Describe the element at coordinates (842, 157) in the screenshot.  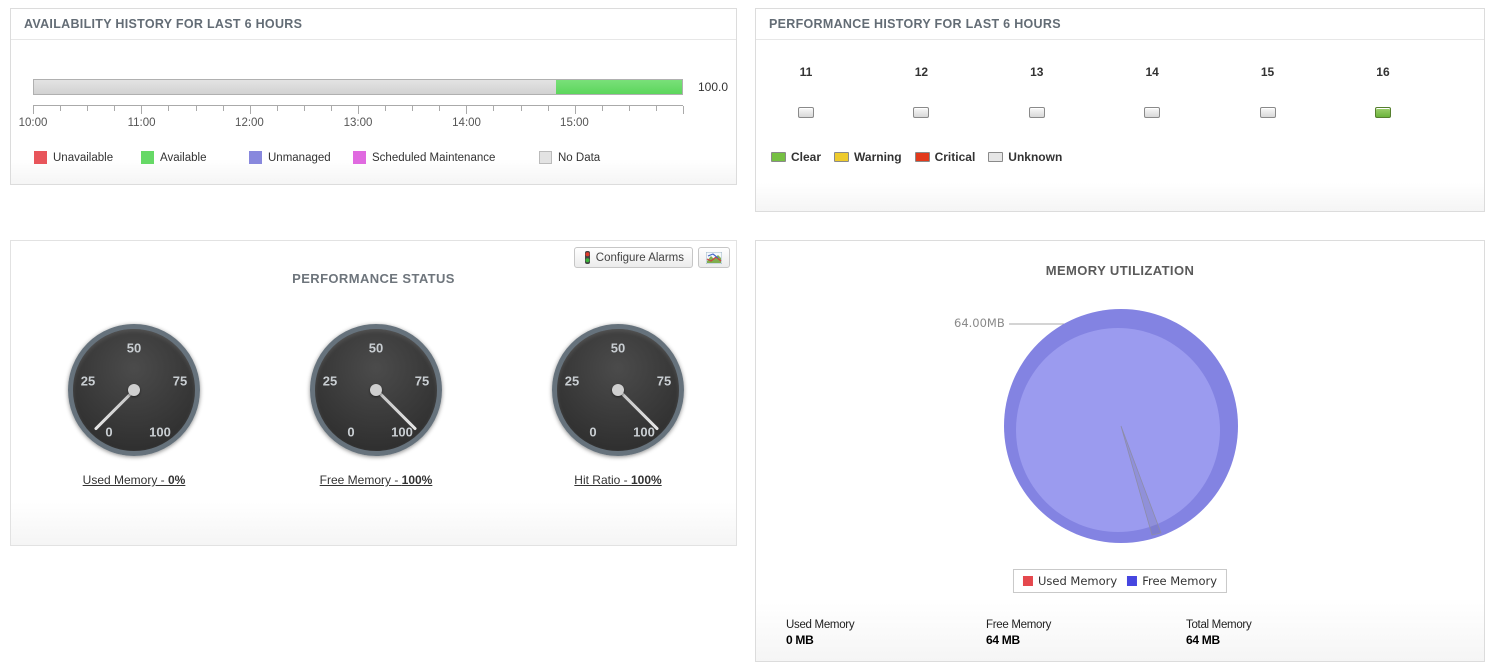
I see `warning-swatch-icon` at that location.